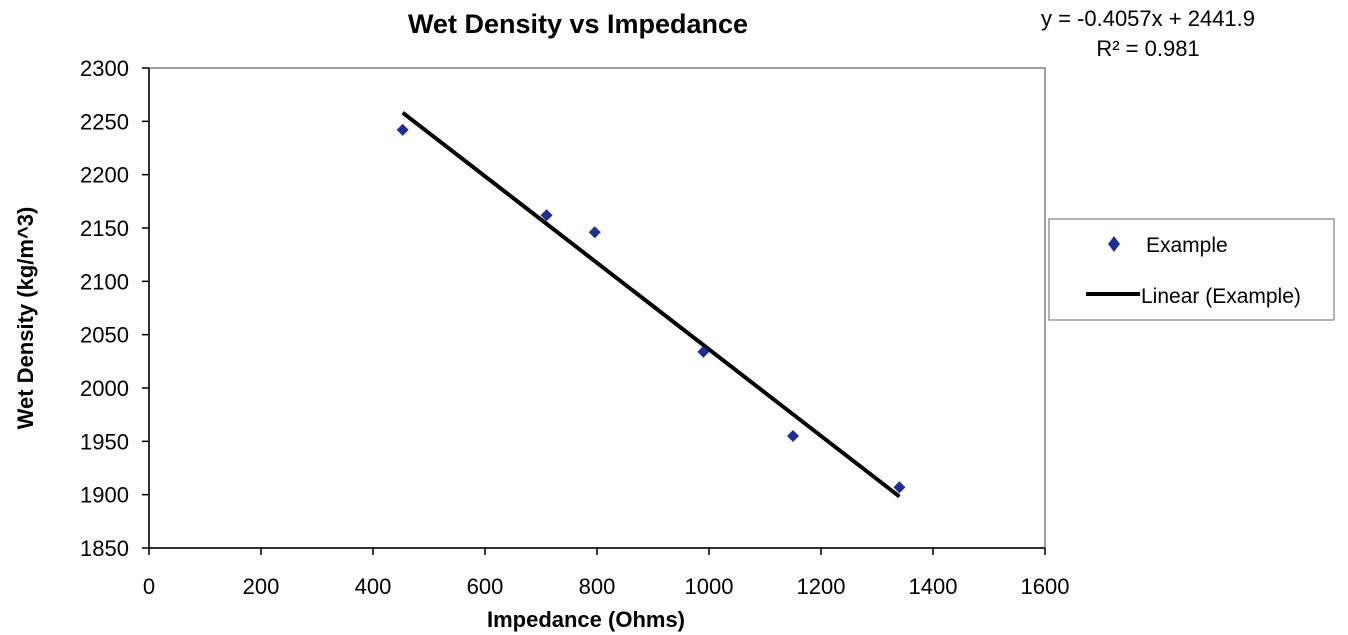 The width and height of the screenshot is (1348, 635). I want to click on trendline-equation: y = -0.4057x + 2441.9, so click(1148, 18).